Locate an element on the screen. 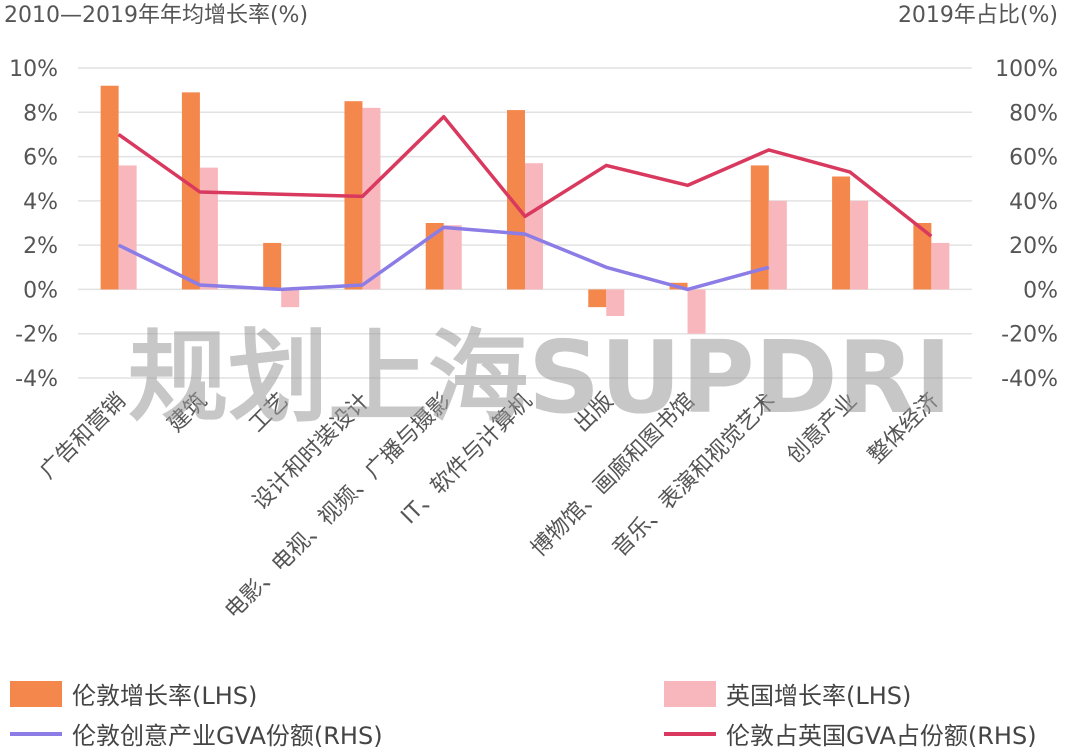 This screenshot has width=1080, height=751. legend-line-red is located at coordinates (690, 733).